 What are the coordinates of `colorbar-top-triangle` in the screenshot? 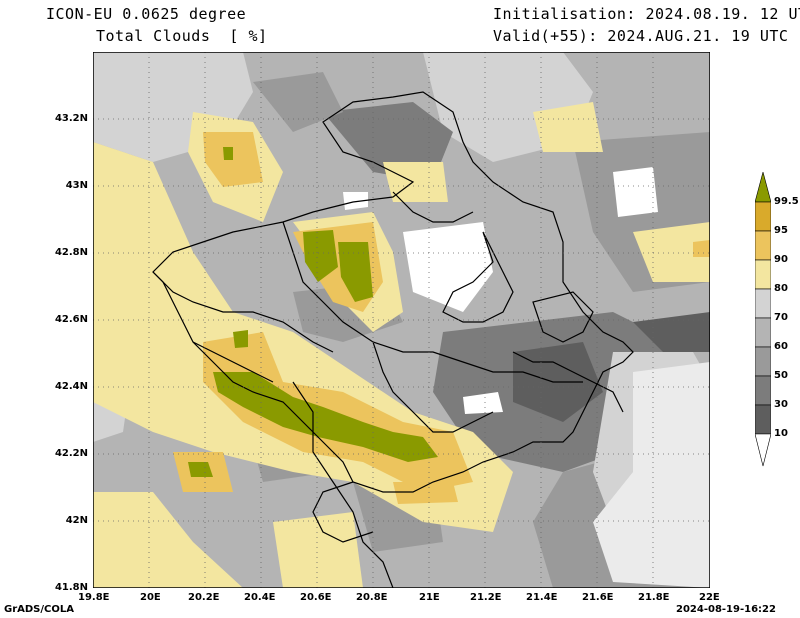 It's located at (763, 187).